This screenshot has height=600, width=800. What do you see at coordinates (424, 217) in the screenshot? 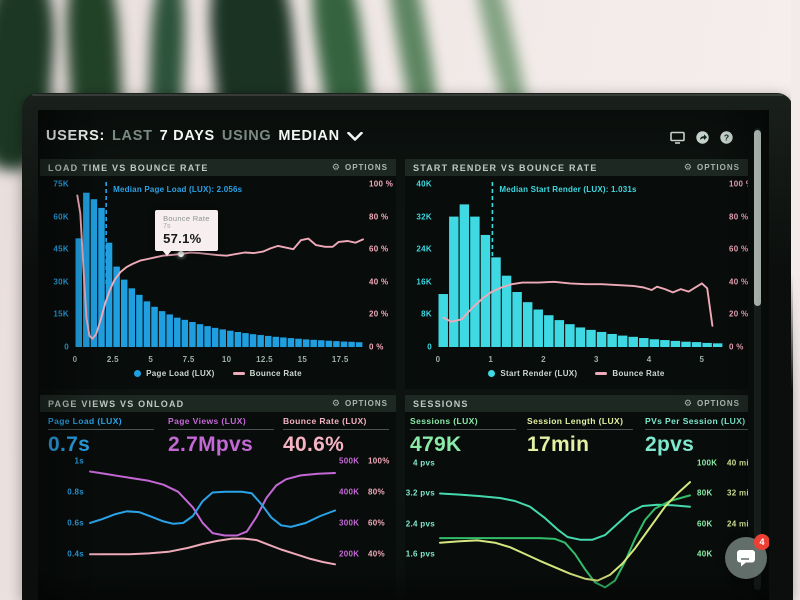
I see `y-axis-tick-left: 32K` at bounding box center [424, 217].